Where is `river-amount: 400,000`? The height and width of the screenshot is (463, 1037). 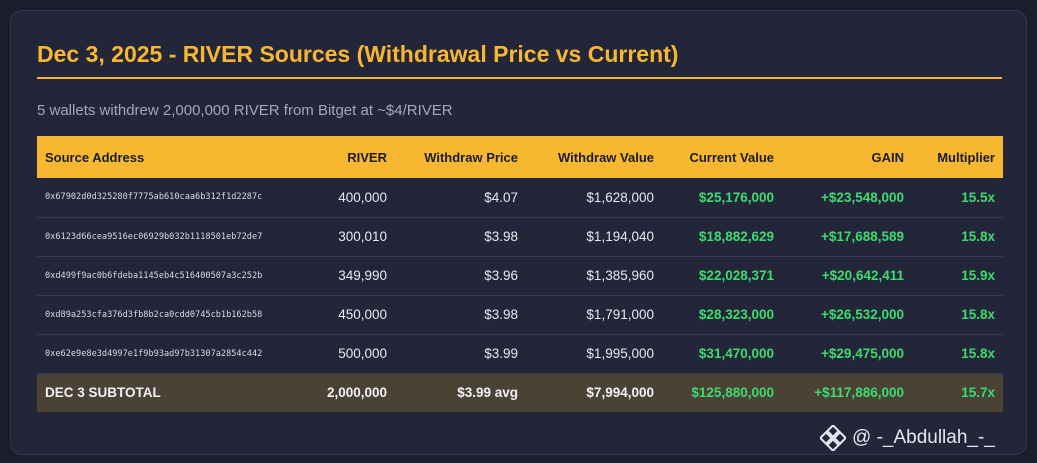
river-amount: 400,000 is located at coordinates (362, 197).